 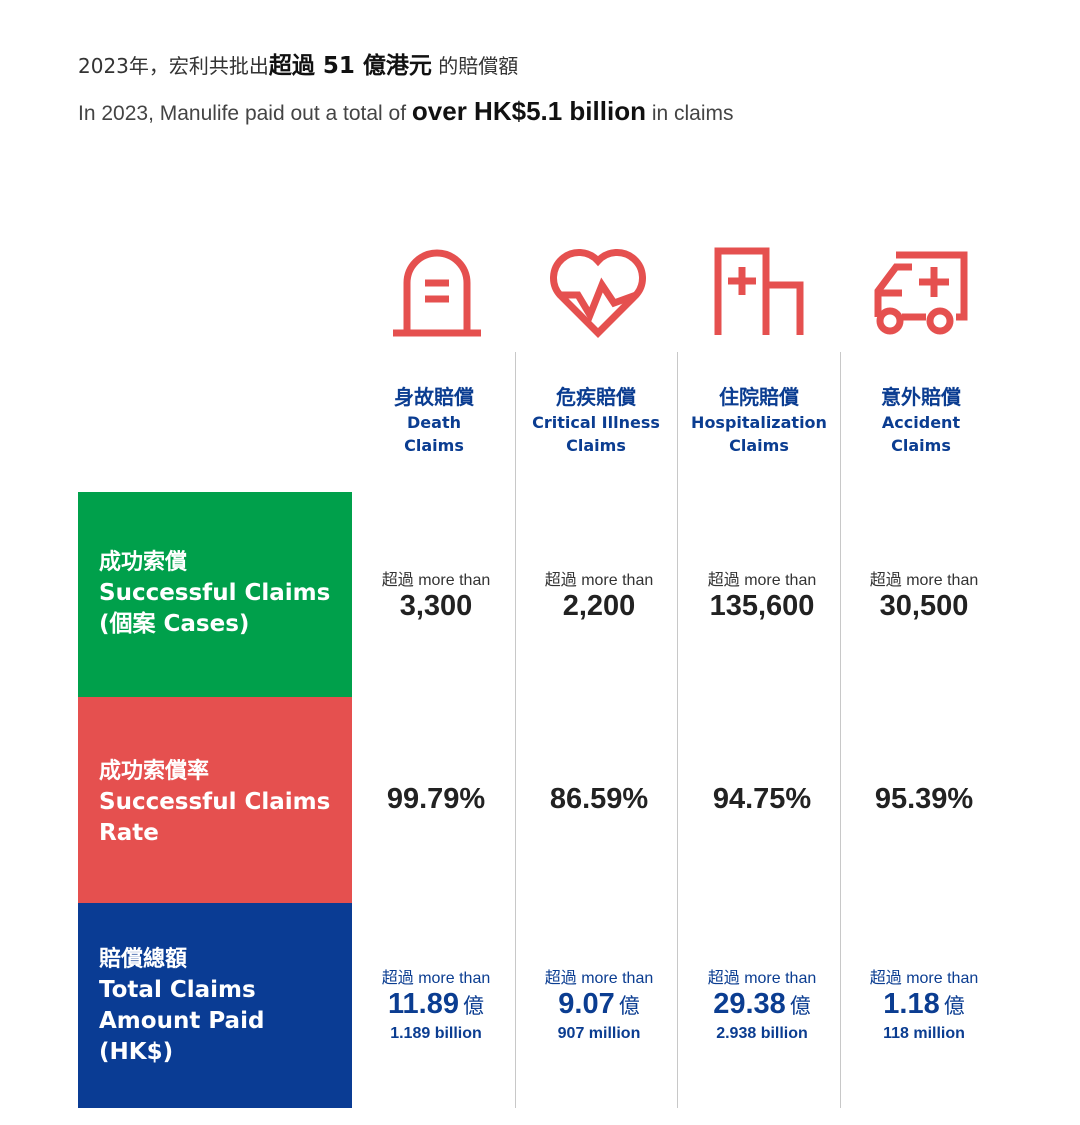 What do you see at coordinates (689, 113) in the screenshot?
I see `headline-en-suffix: in claims` at bounding box center [689, 113].